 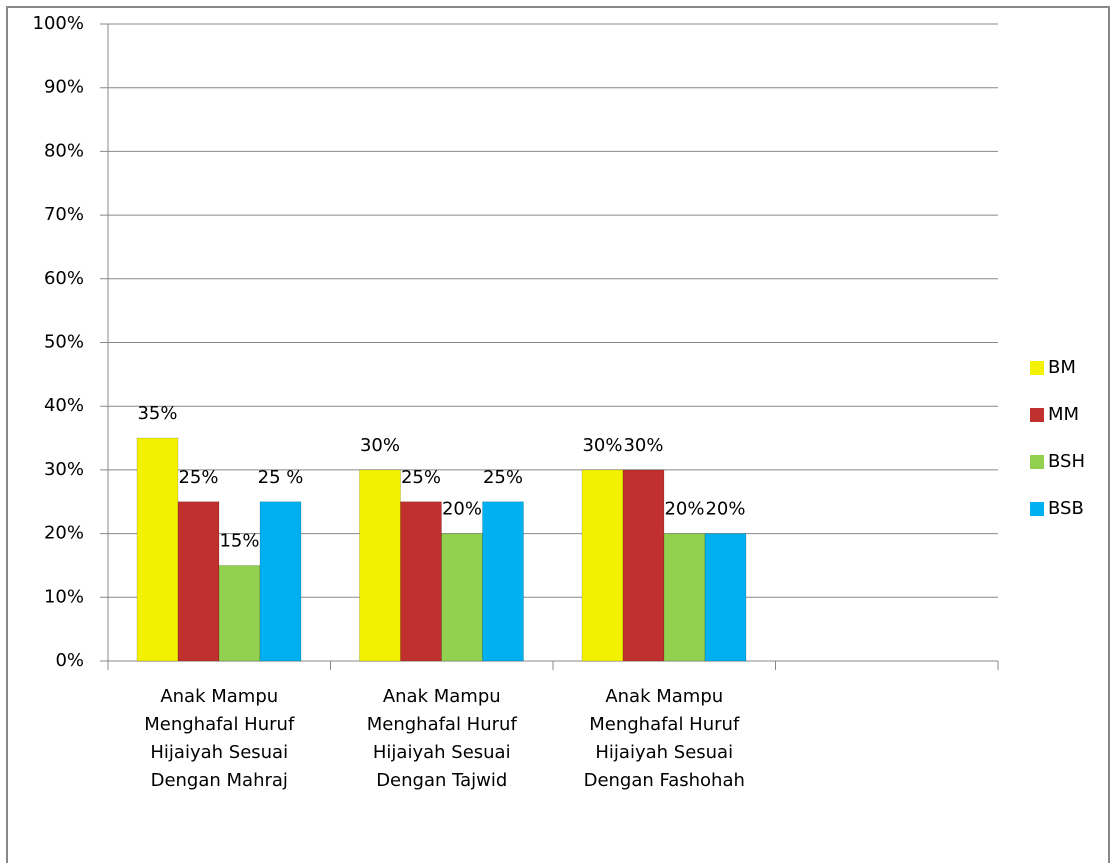 What do you see at coordinates (69, 660) in the screenshot?
I see `y-tick-label: 0%` at bounding box center [69, 660].